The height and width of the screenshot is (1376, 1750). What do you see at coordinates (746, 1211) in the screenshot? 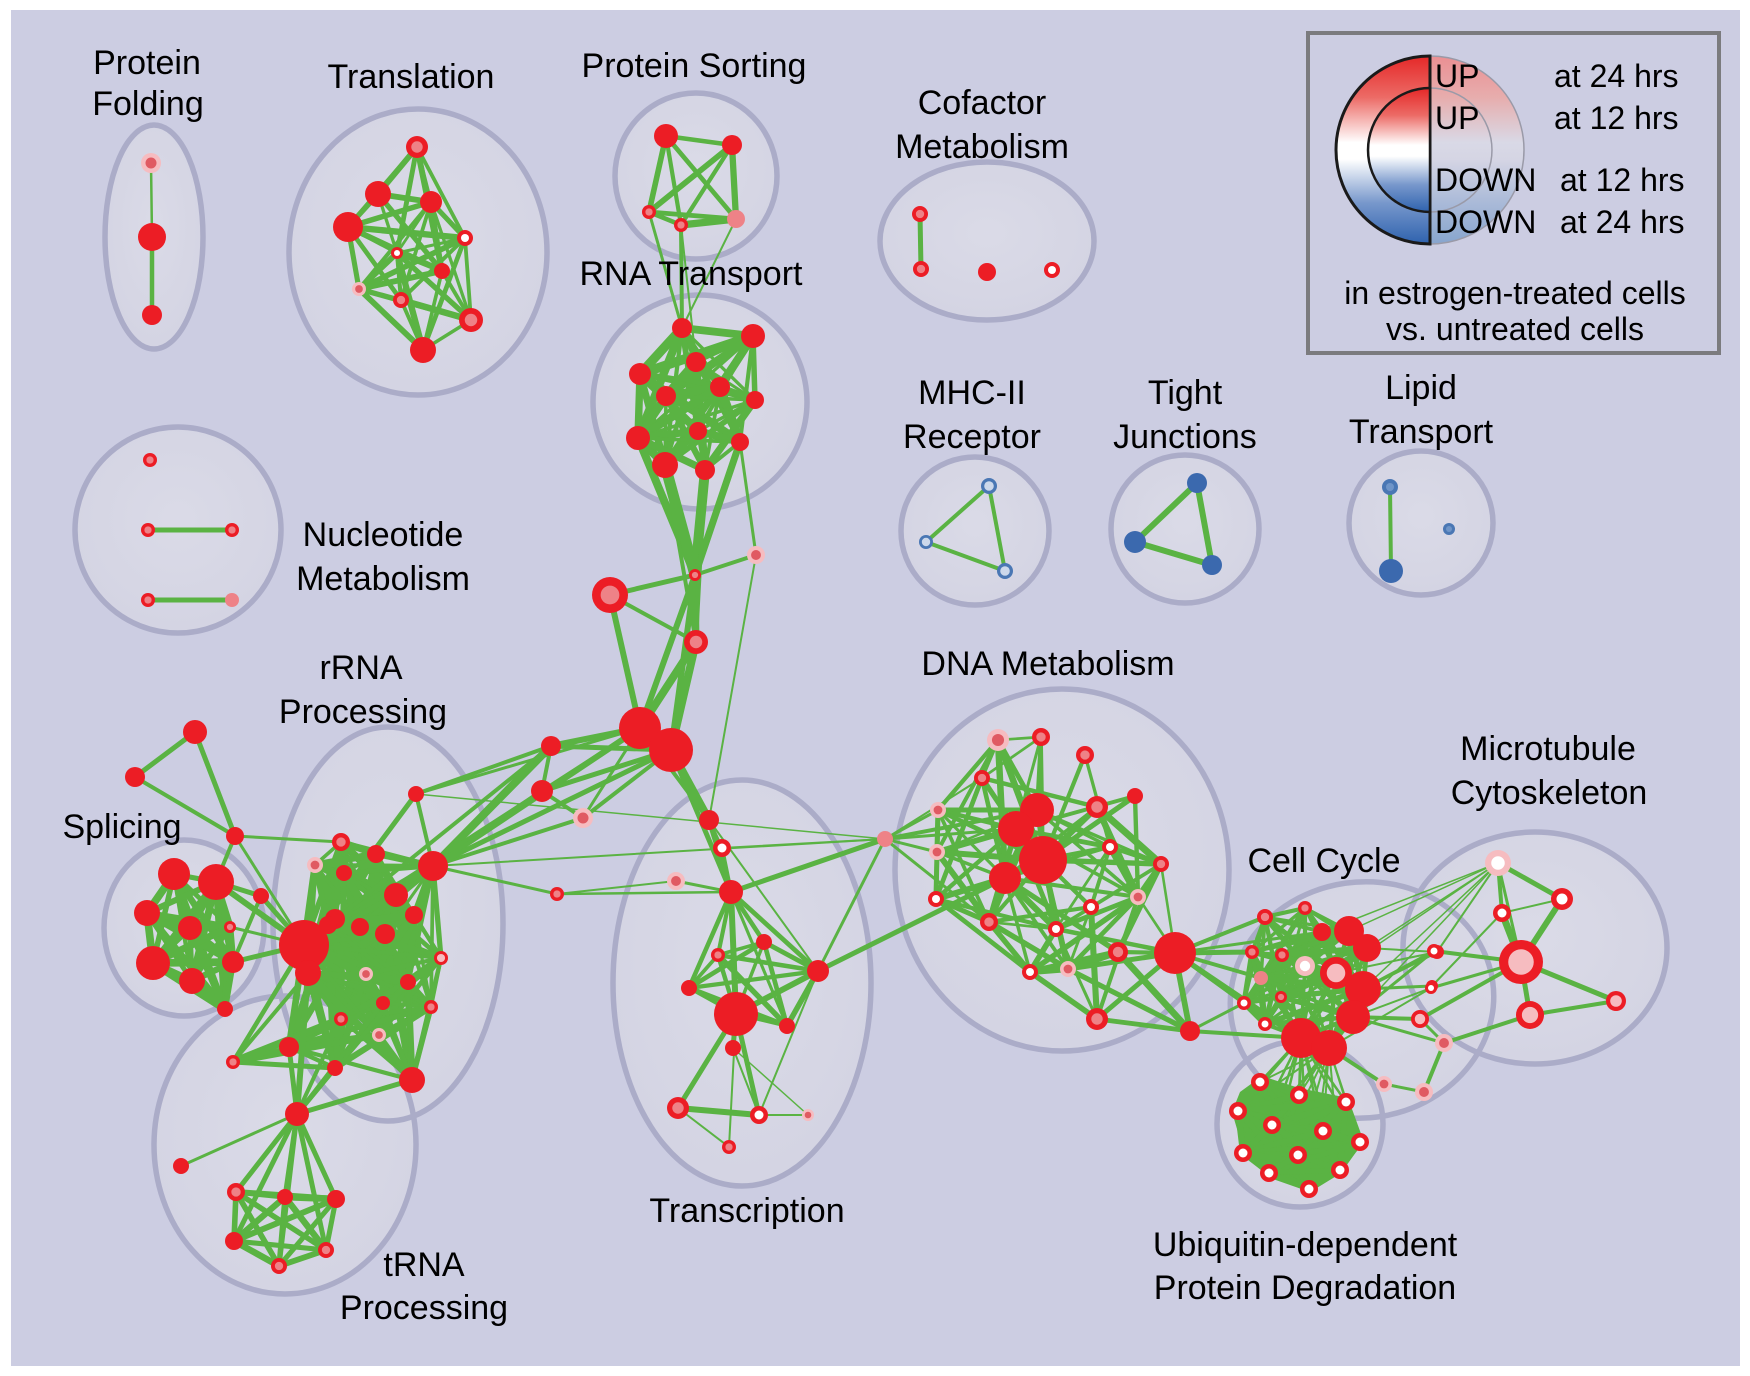
I see `svg-text: Transcription` at bounding box center [746, 1211].